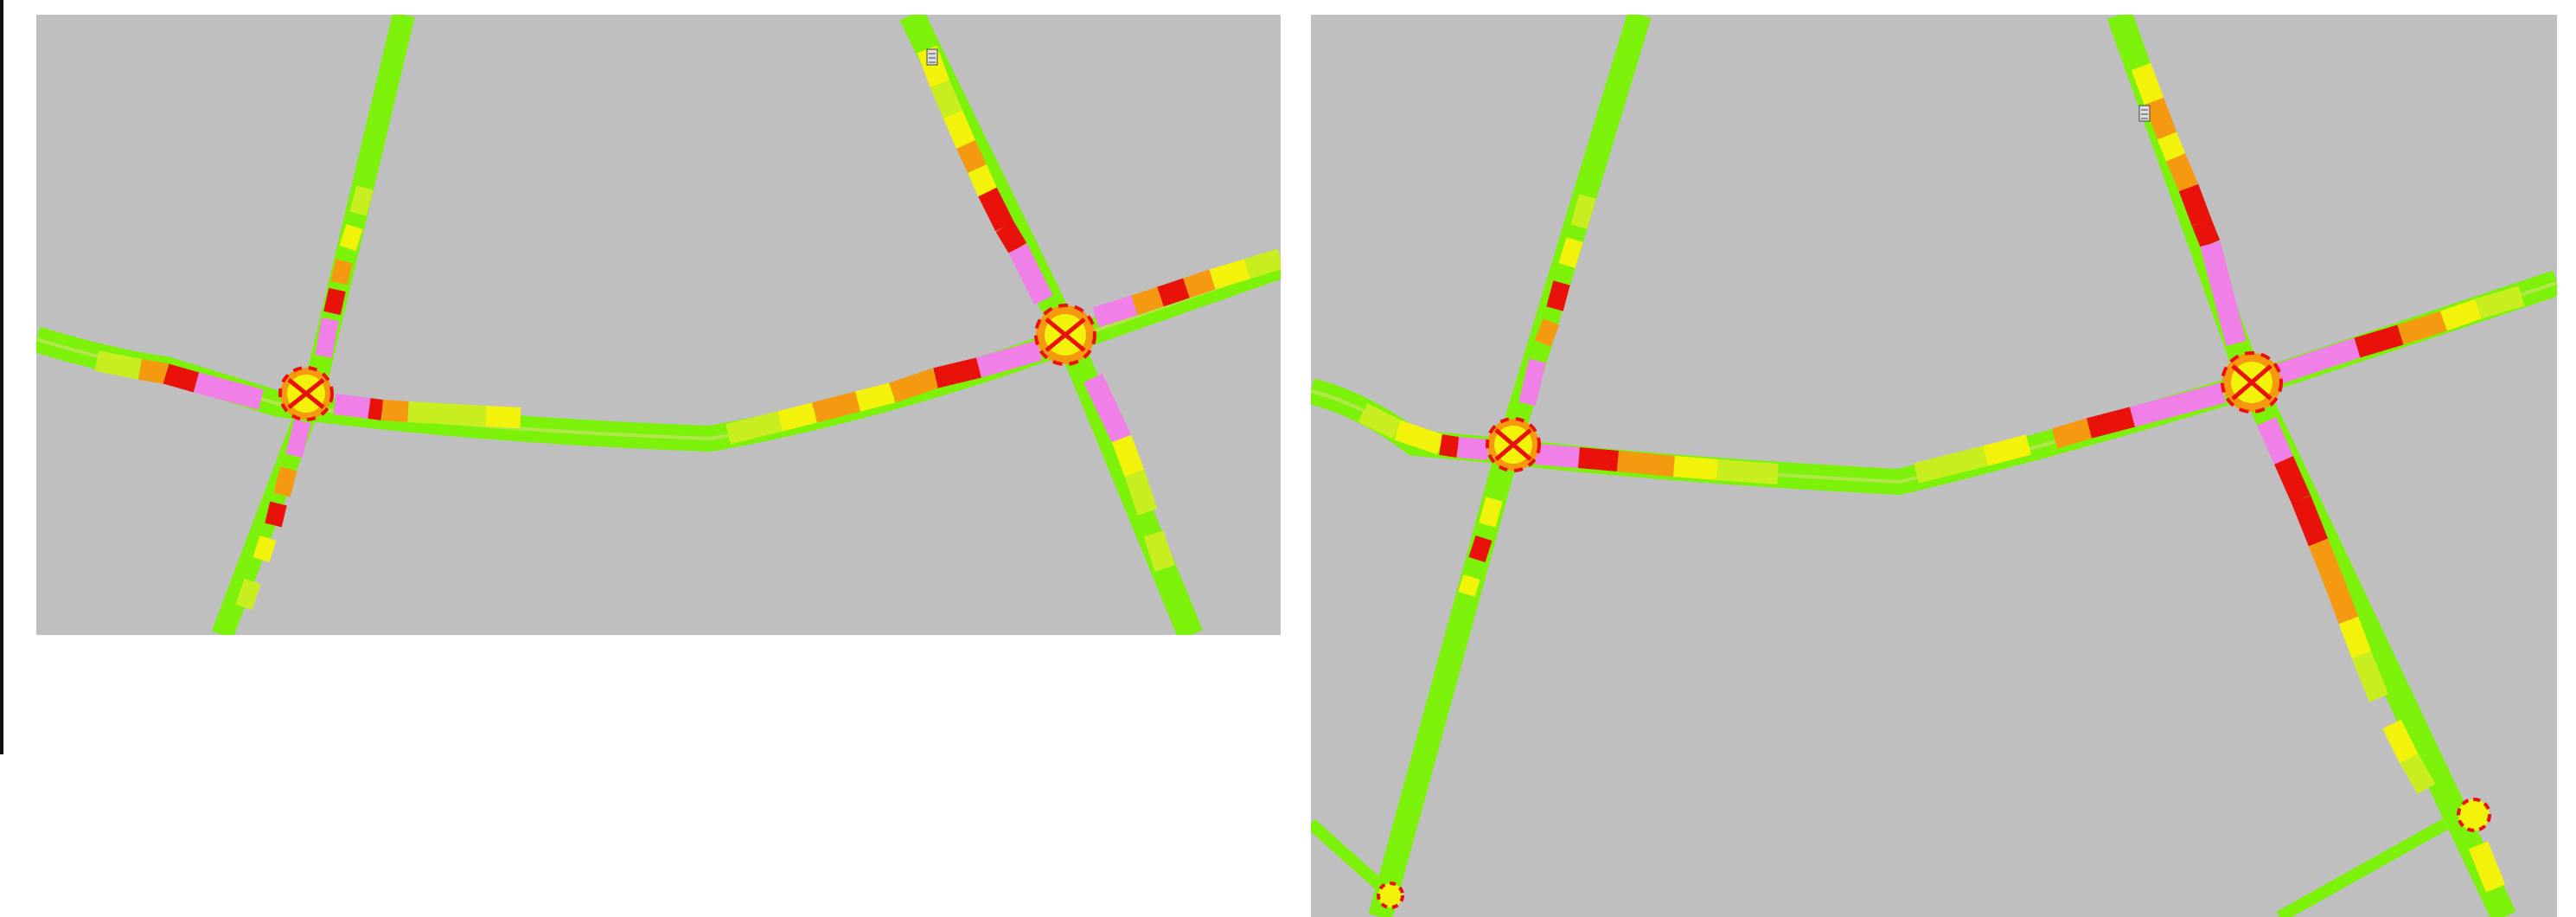  Describe the element at coordinates (1391, 895) in the screenshot. I see `intersection-bottom-left` at that location.